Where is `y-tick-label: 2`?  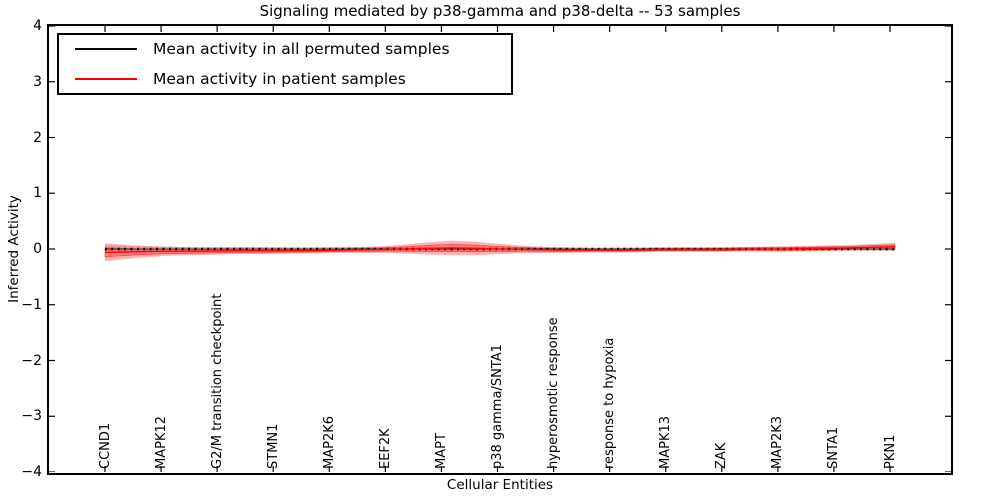 y-tick-label: 2 is located at coordinates (37, 137).